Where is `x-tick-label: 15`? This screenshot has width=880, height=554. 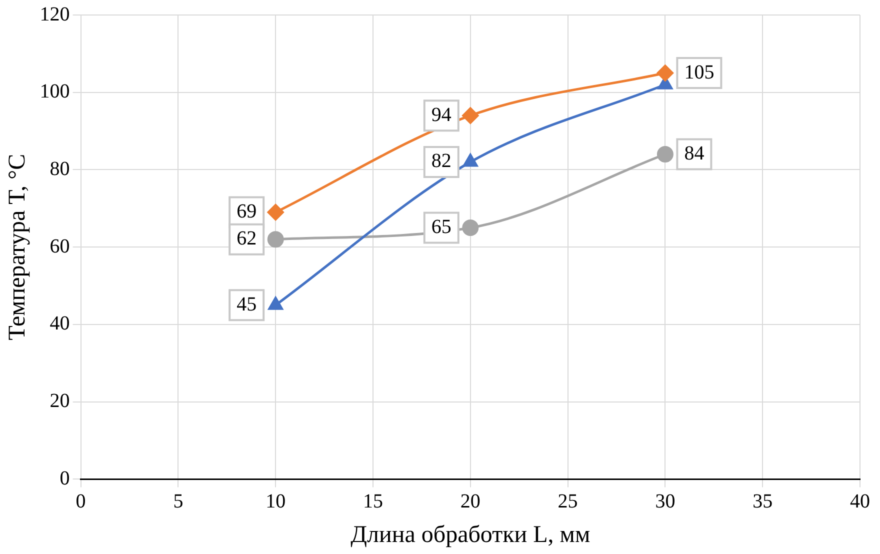
x-tick-label: 15 is located at coordinates (373, 501).